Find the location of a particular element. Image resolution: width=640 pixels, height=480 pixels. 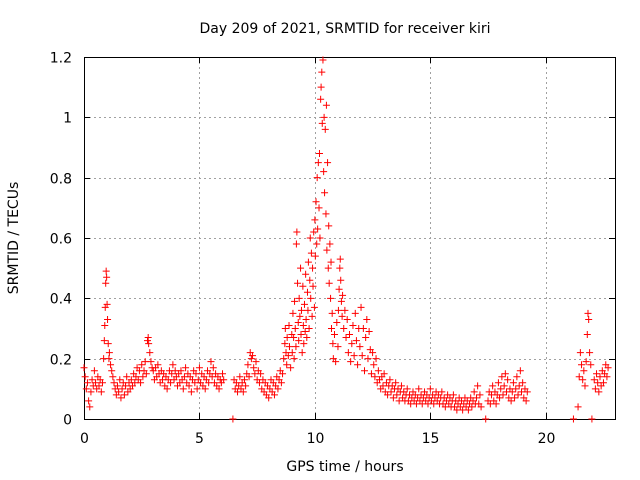

x-tick-label: 0 is located at coordinates (84, 439).